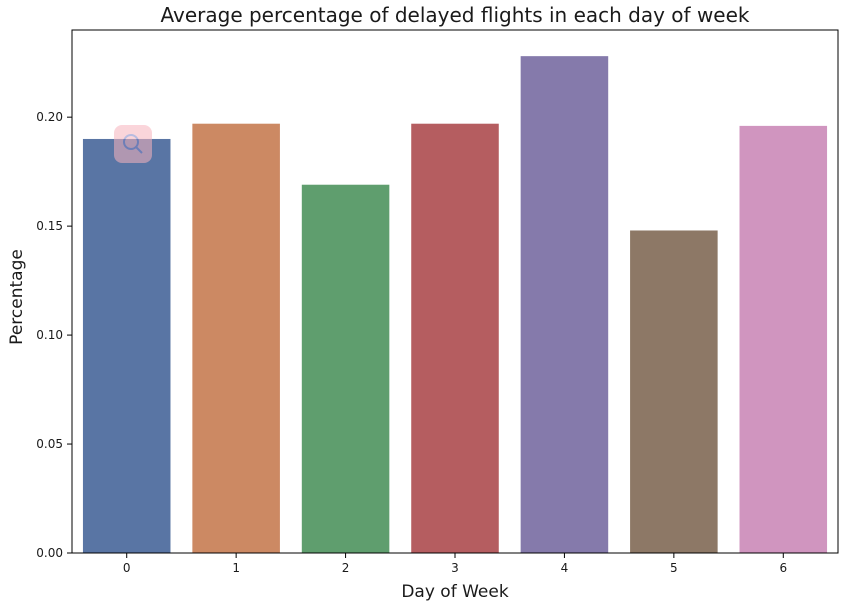 The width and height of the screenshot is (842, 603). I want to click on search-icon, so click(133, 144).